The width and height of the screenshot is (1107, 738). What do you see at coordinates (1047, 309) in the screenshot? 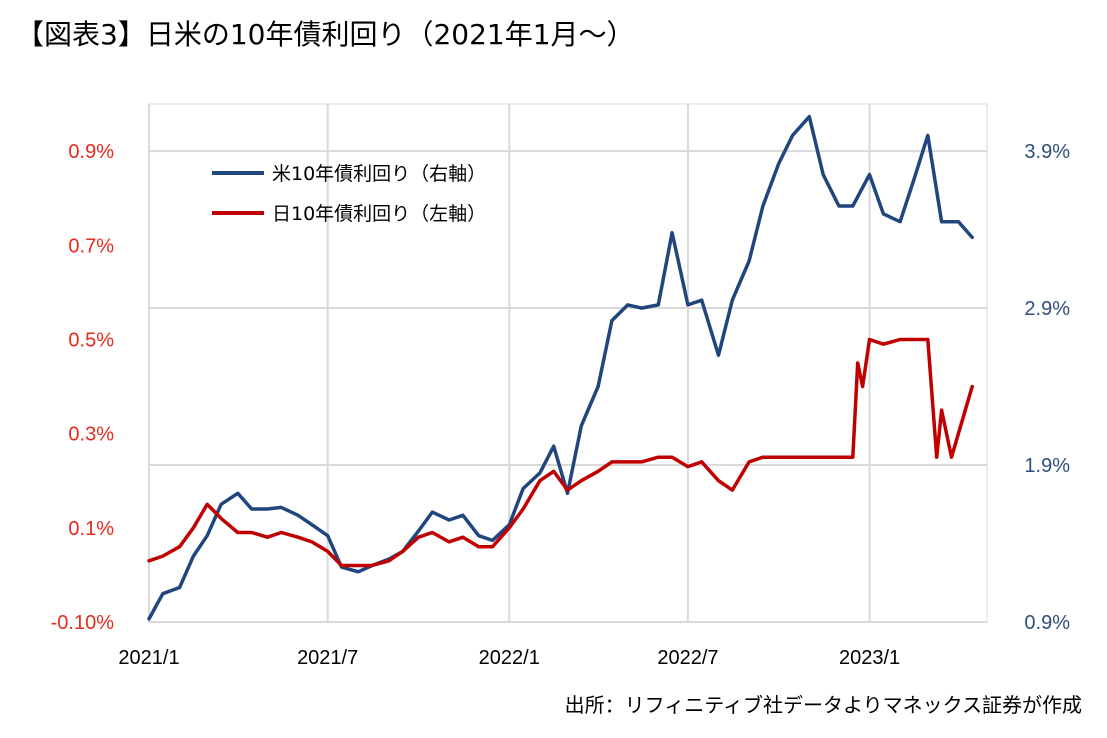
I see `right-tick-label: 2.9%` at bounding box center [1047, 309].